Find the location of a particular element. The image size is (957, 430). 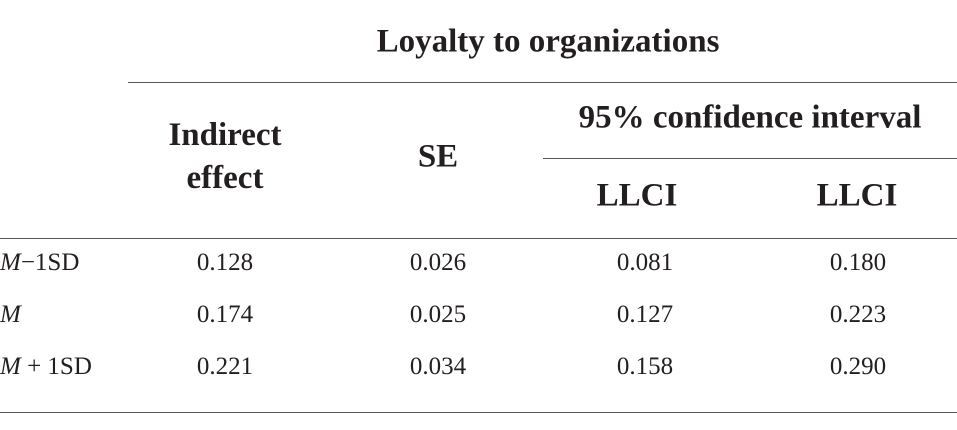

cell: 0.026 is located at coordinates (438, 262).